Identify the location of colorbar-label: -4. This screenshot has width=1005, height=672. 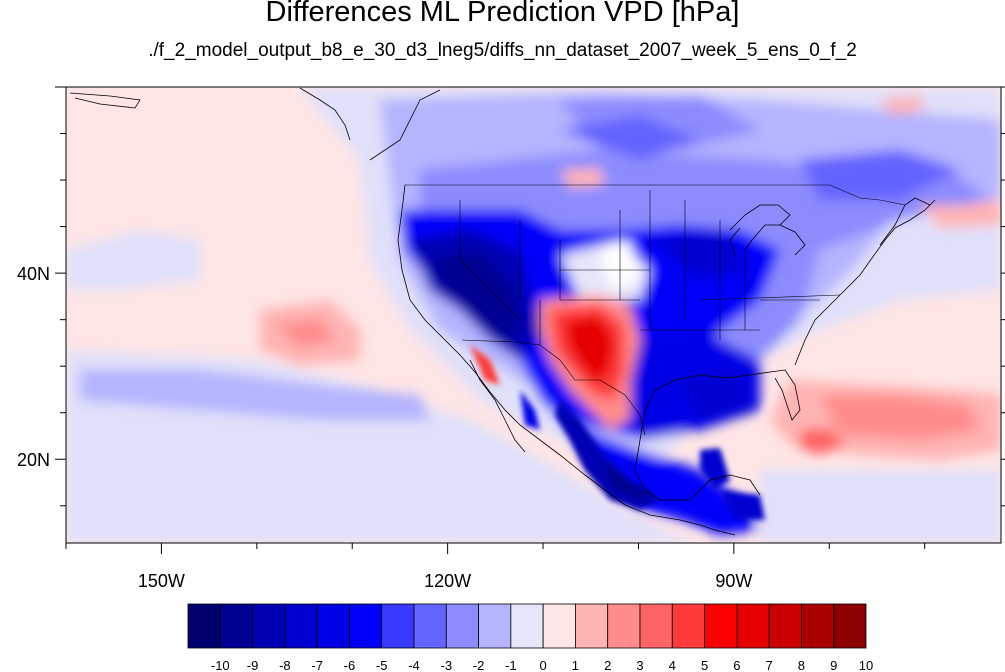
(414, 665).